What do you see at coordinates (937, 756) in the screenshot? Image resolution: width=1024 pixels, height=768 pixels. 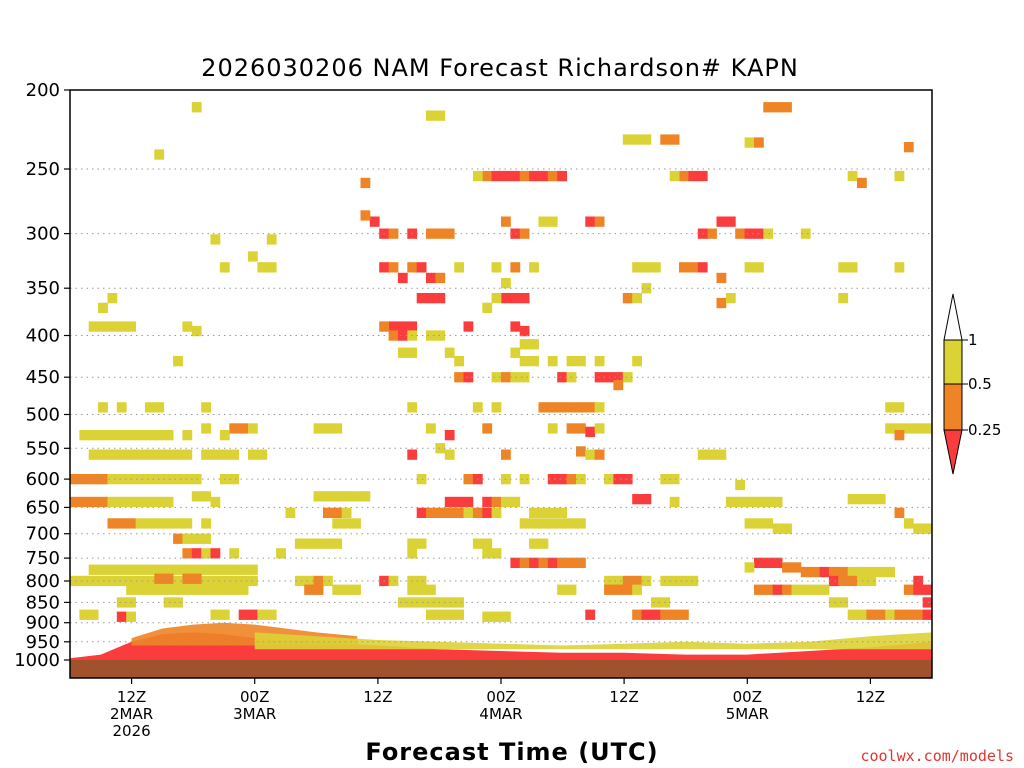 I see `credit-text: coolwx.com/models` at bounding box center [937, 756].